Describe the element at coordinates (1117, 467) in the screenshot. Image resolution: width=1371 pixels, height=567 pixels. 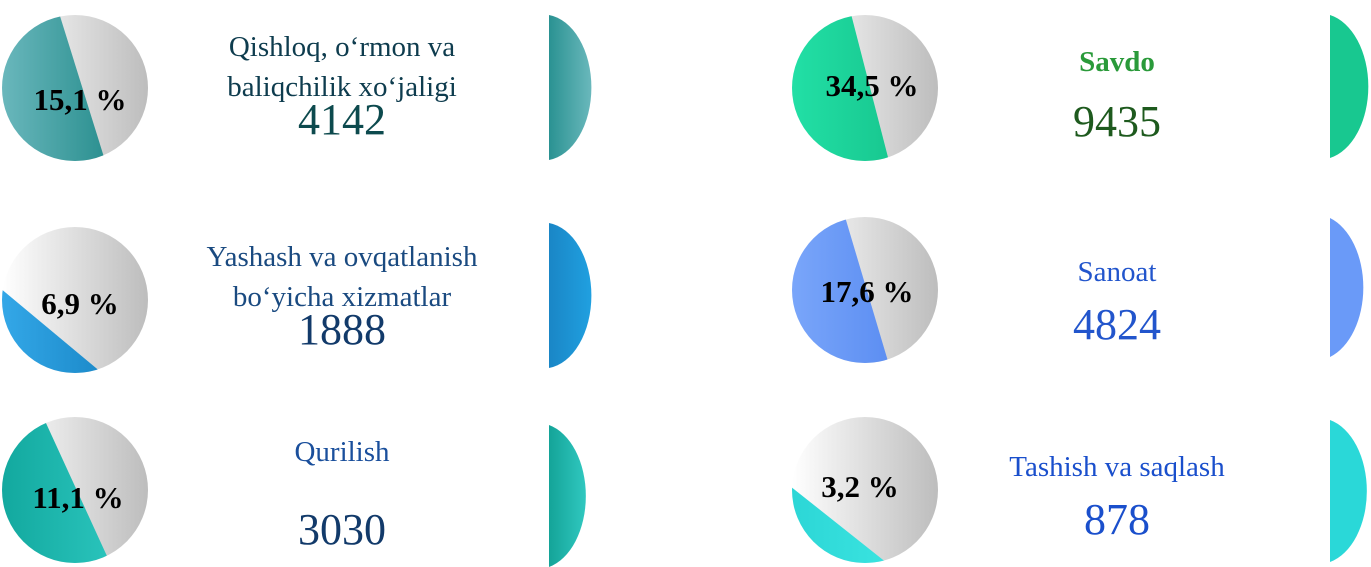
I see `label: Tashish va saqlash` at that location.